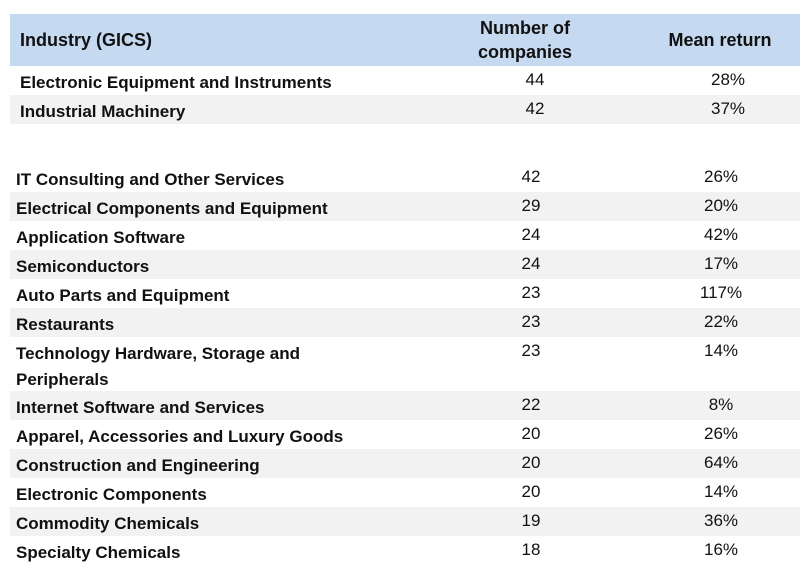 The height and width of the screenshot is (571, 800). What do you see at coordinates (531, 205) in the screenshot?
I see `count-cell: 29` at bounding box center [531, 205].